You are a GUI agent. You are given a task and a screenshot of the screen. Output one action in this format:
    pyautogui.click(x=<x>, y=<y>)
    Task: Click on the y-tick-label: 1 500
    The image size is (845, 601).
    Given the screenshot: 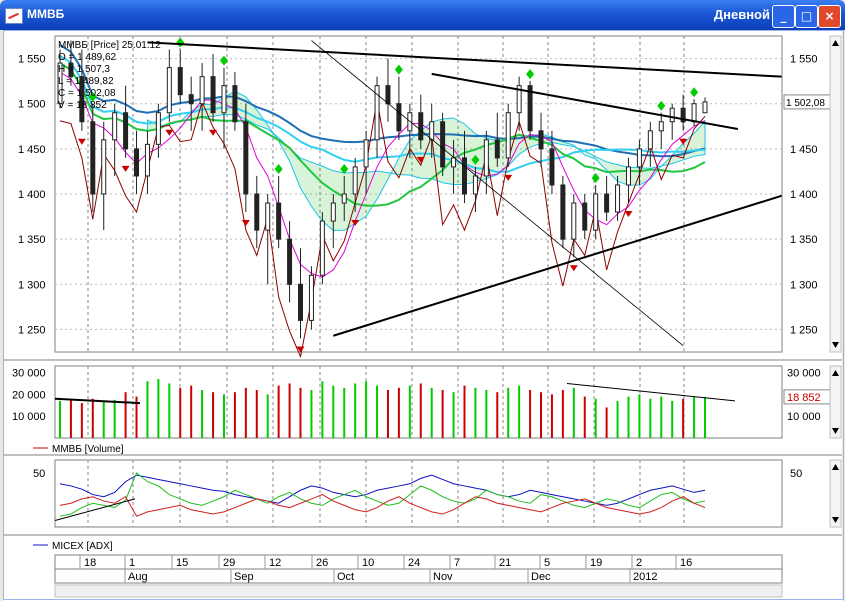 What is the action you would take?
    pyautogui.click(x=32, y=105)
    